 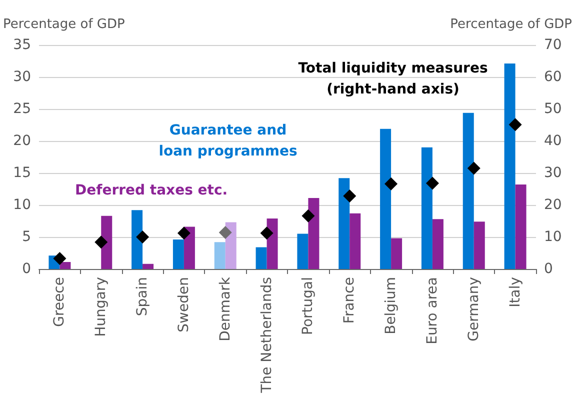 I want to click on y2-tick-label: 0, so click(x=548, y=269).